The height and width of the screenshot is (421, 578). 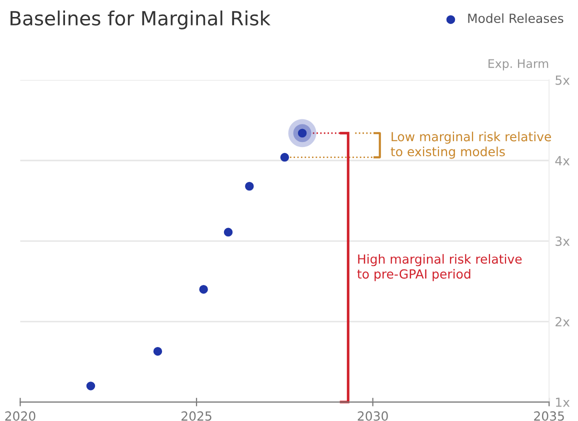 I want to click on x-tick-label: 2030, so click(x=373, y=416).